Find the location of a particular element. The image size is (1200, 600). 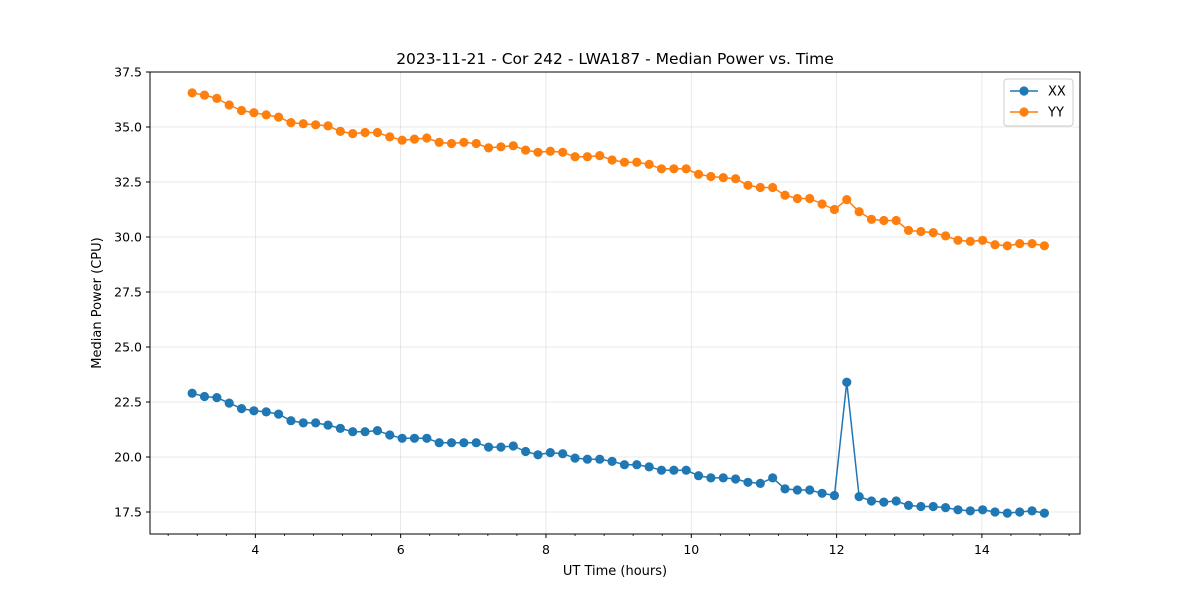

x-tick-label: 14 is located at coordinates (982, 549).